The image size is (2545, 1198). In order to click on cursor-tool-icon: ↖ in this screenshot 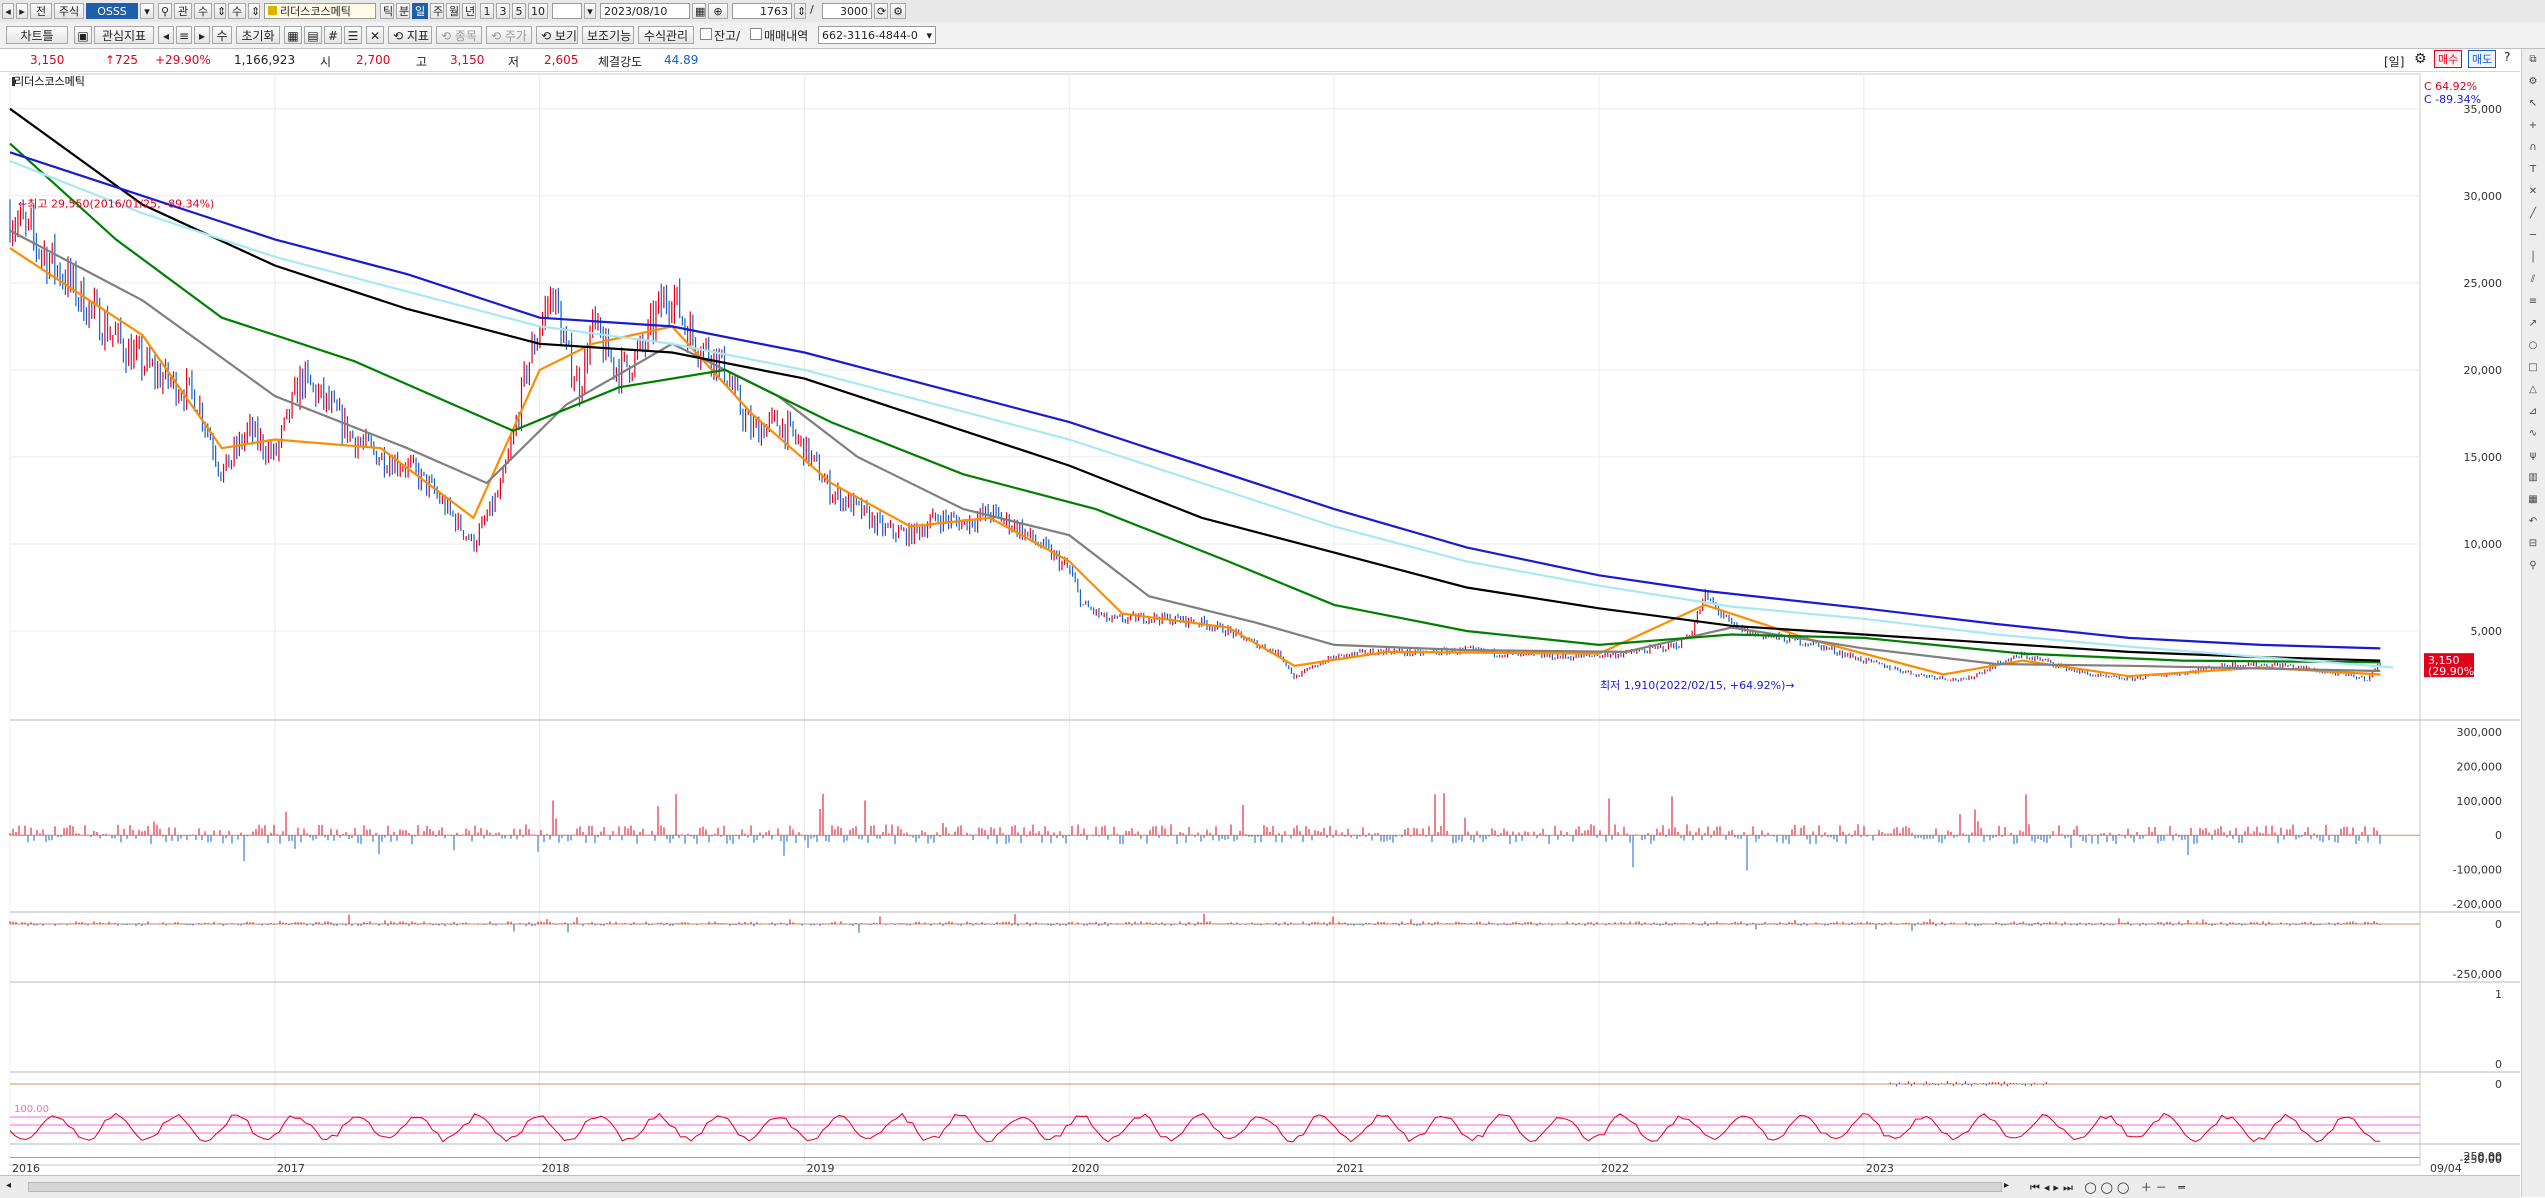, I will do `click(2533, 103)`.